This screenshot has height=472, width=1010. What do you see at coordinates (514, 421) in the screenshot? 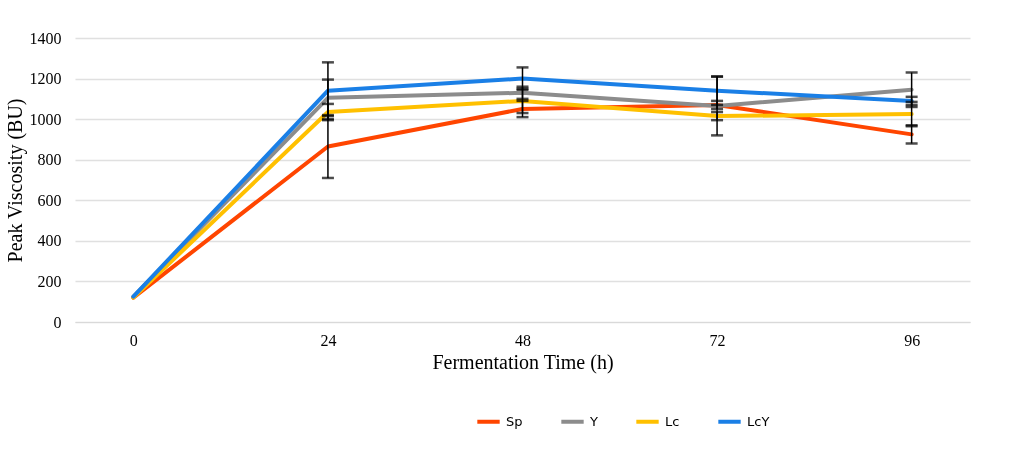
I see `legend-label: Sp` at bounding box center [514, 421].